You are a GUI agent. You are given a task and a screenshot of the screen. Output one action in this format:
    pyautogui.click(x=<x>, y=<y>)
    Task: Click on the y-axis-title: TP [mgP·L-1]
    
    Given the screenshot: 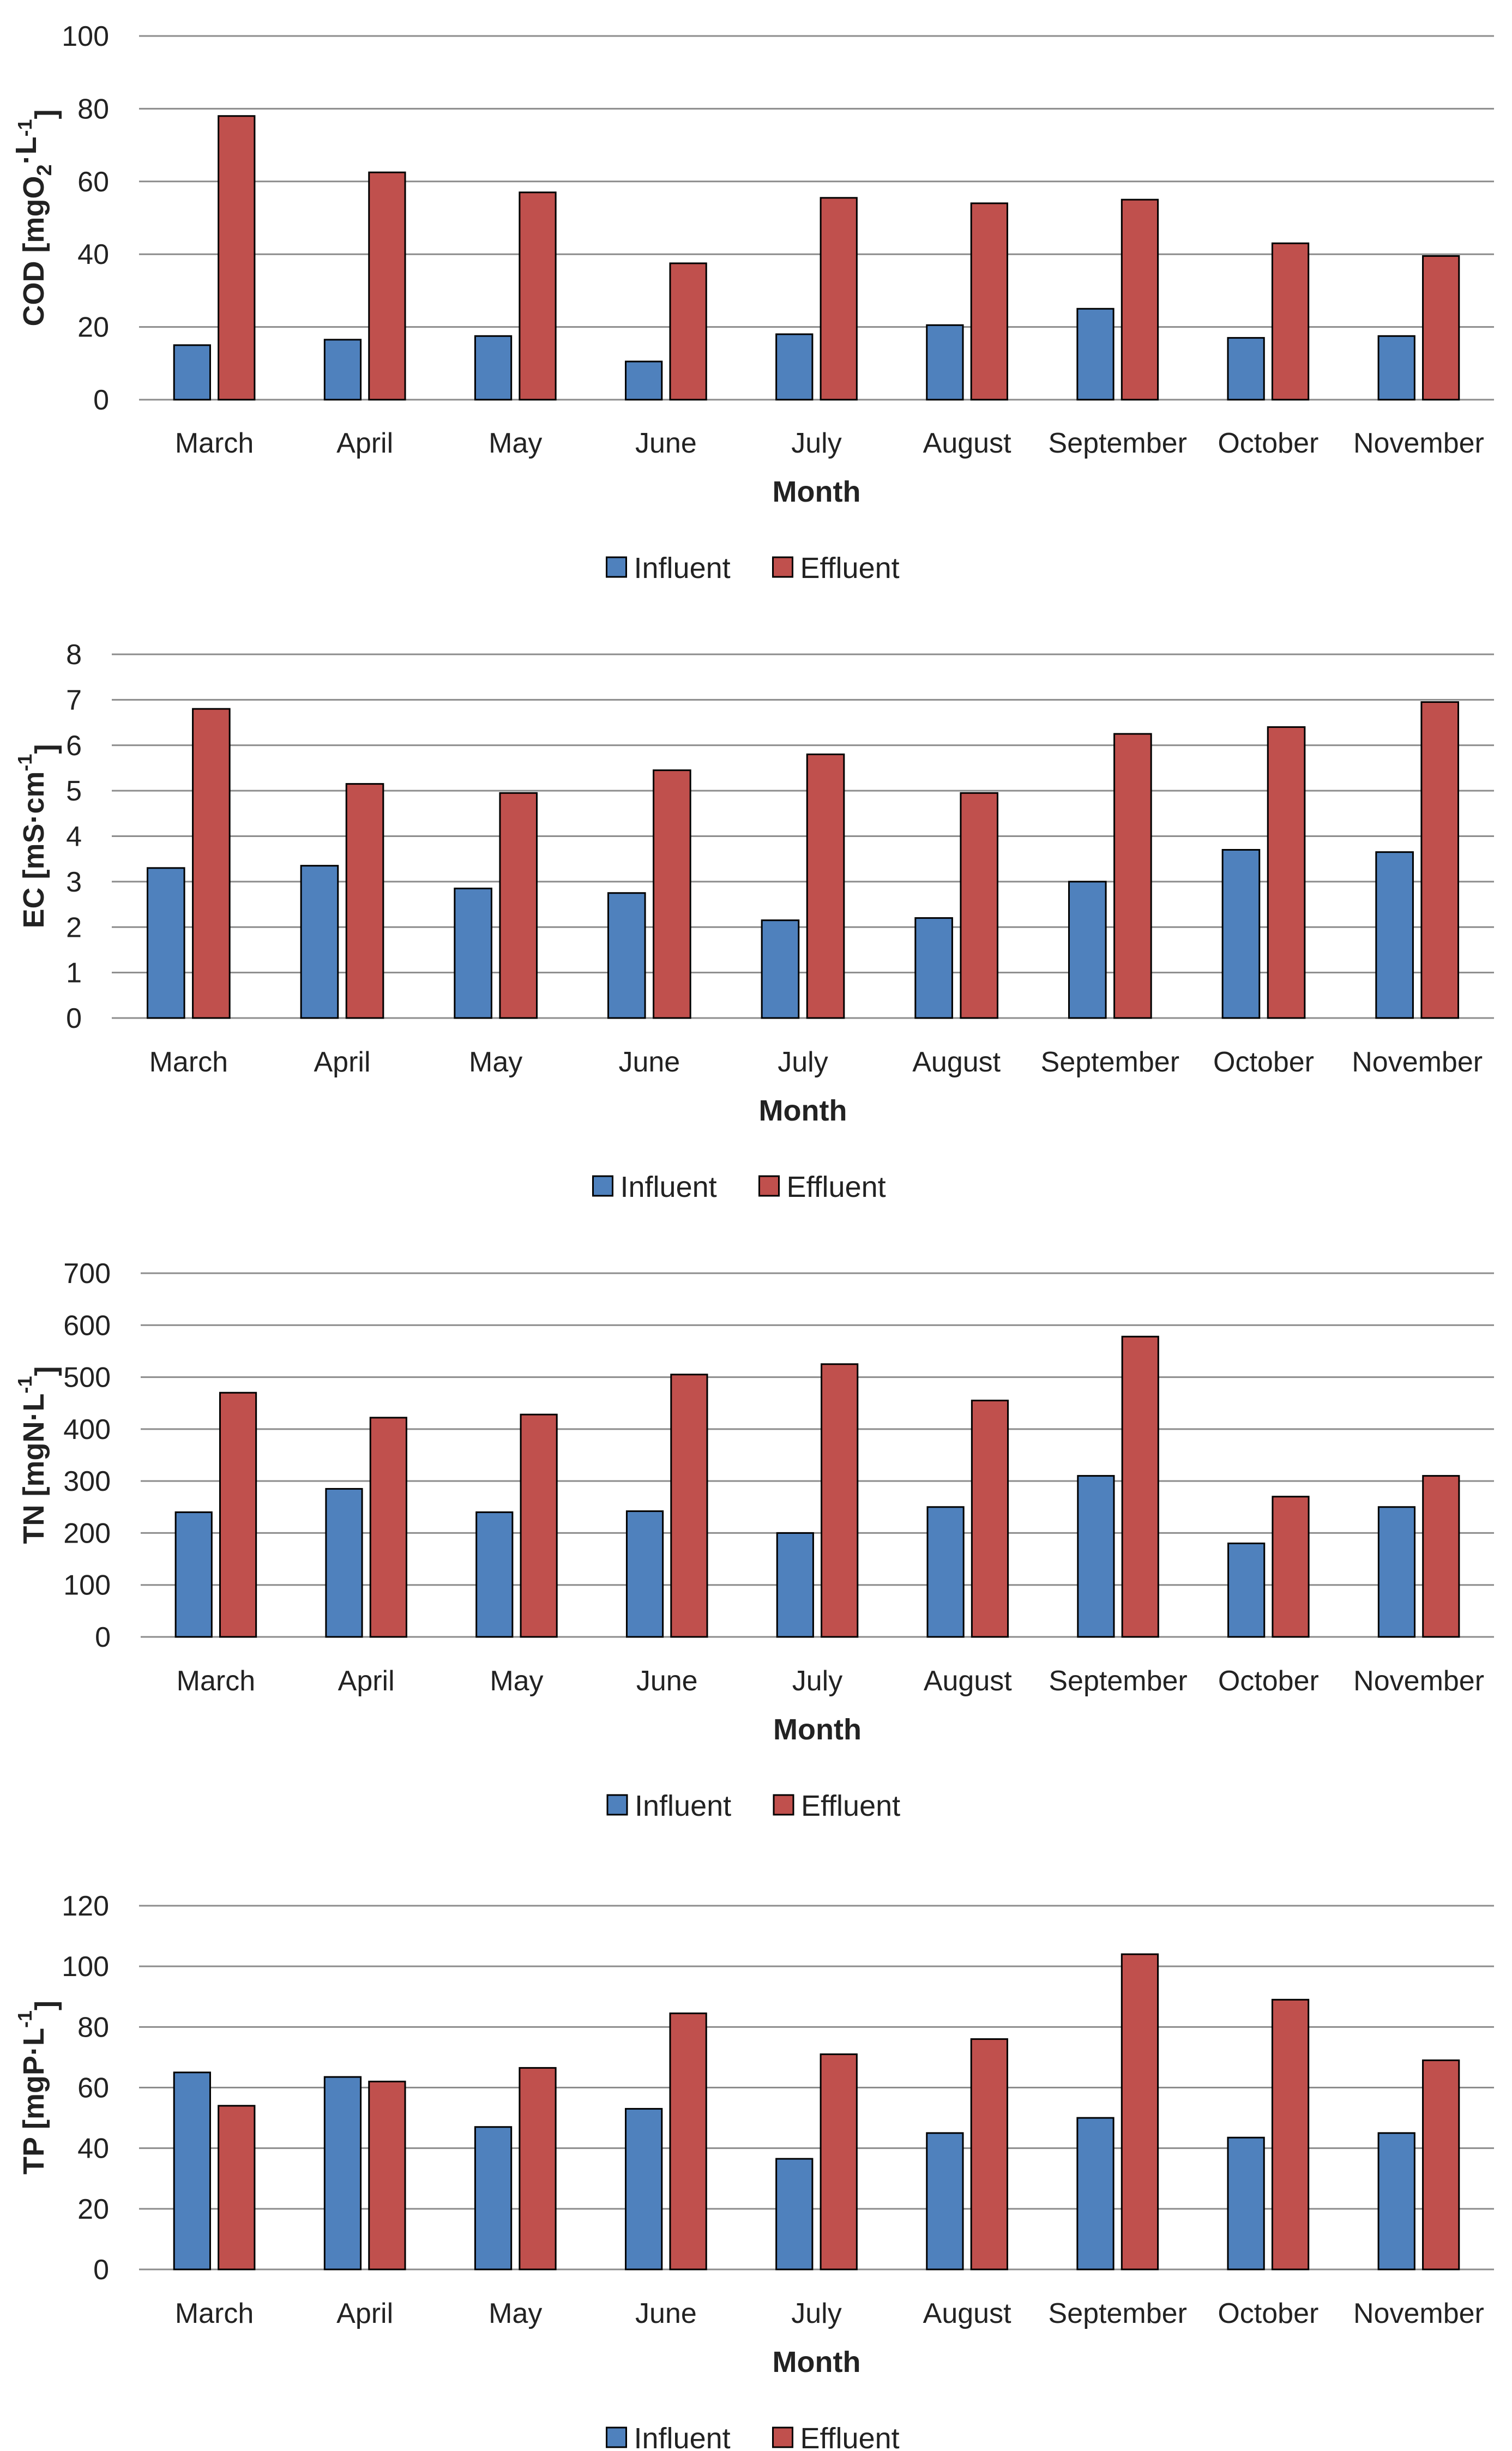 What is the action you would take?
    pyautogui.click(x=38, y=2088)
    